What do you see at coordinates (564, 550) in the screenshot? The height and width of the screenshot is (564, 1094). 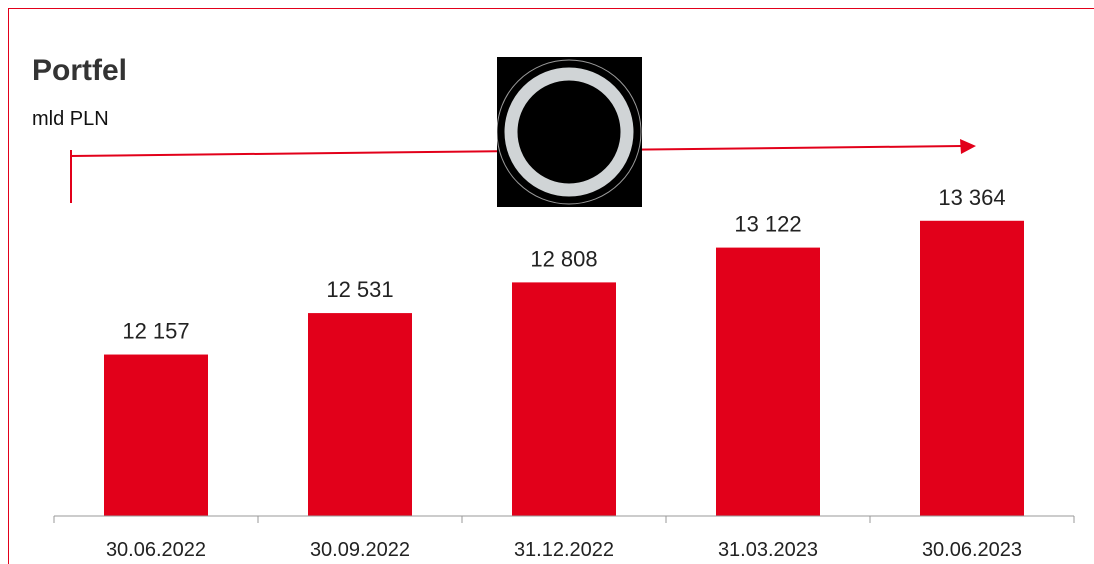 I see `x-tick-label: 31.12.2022` at bounding box center [564, 550].